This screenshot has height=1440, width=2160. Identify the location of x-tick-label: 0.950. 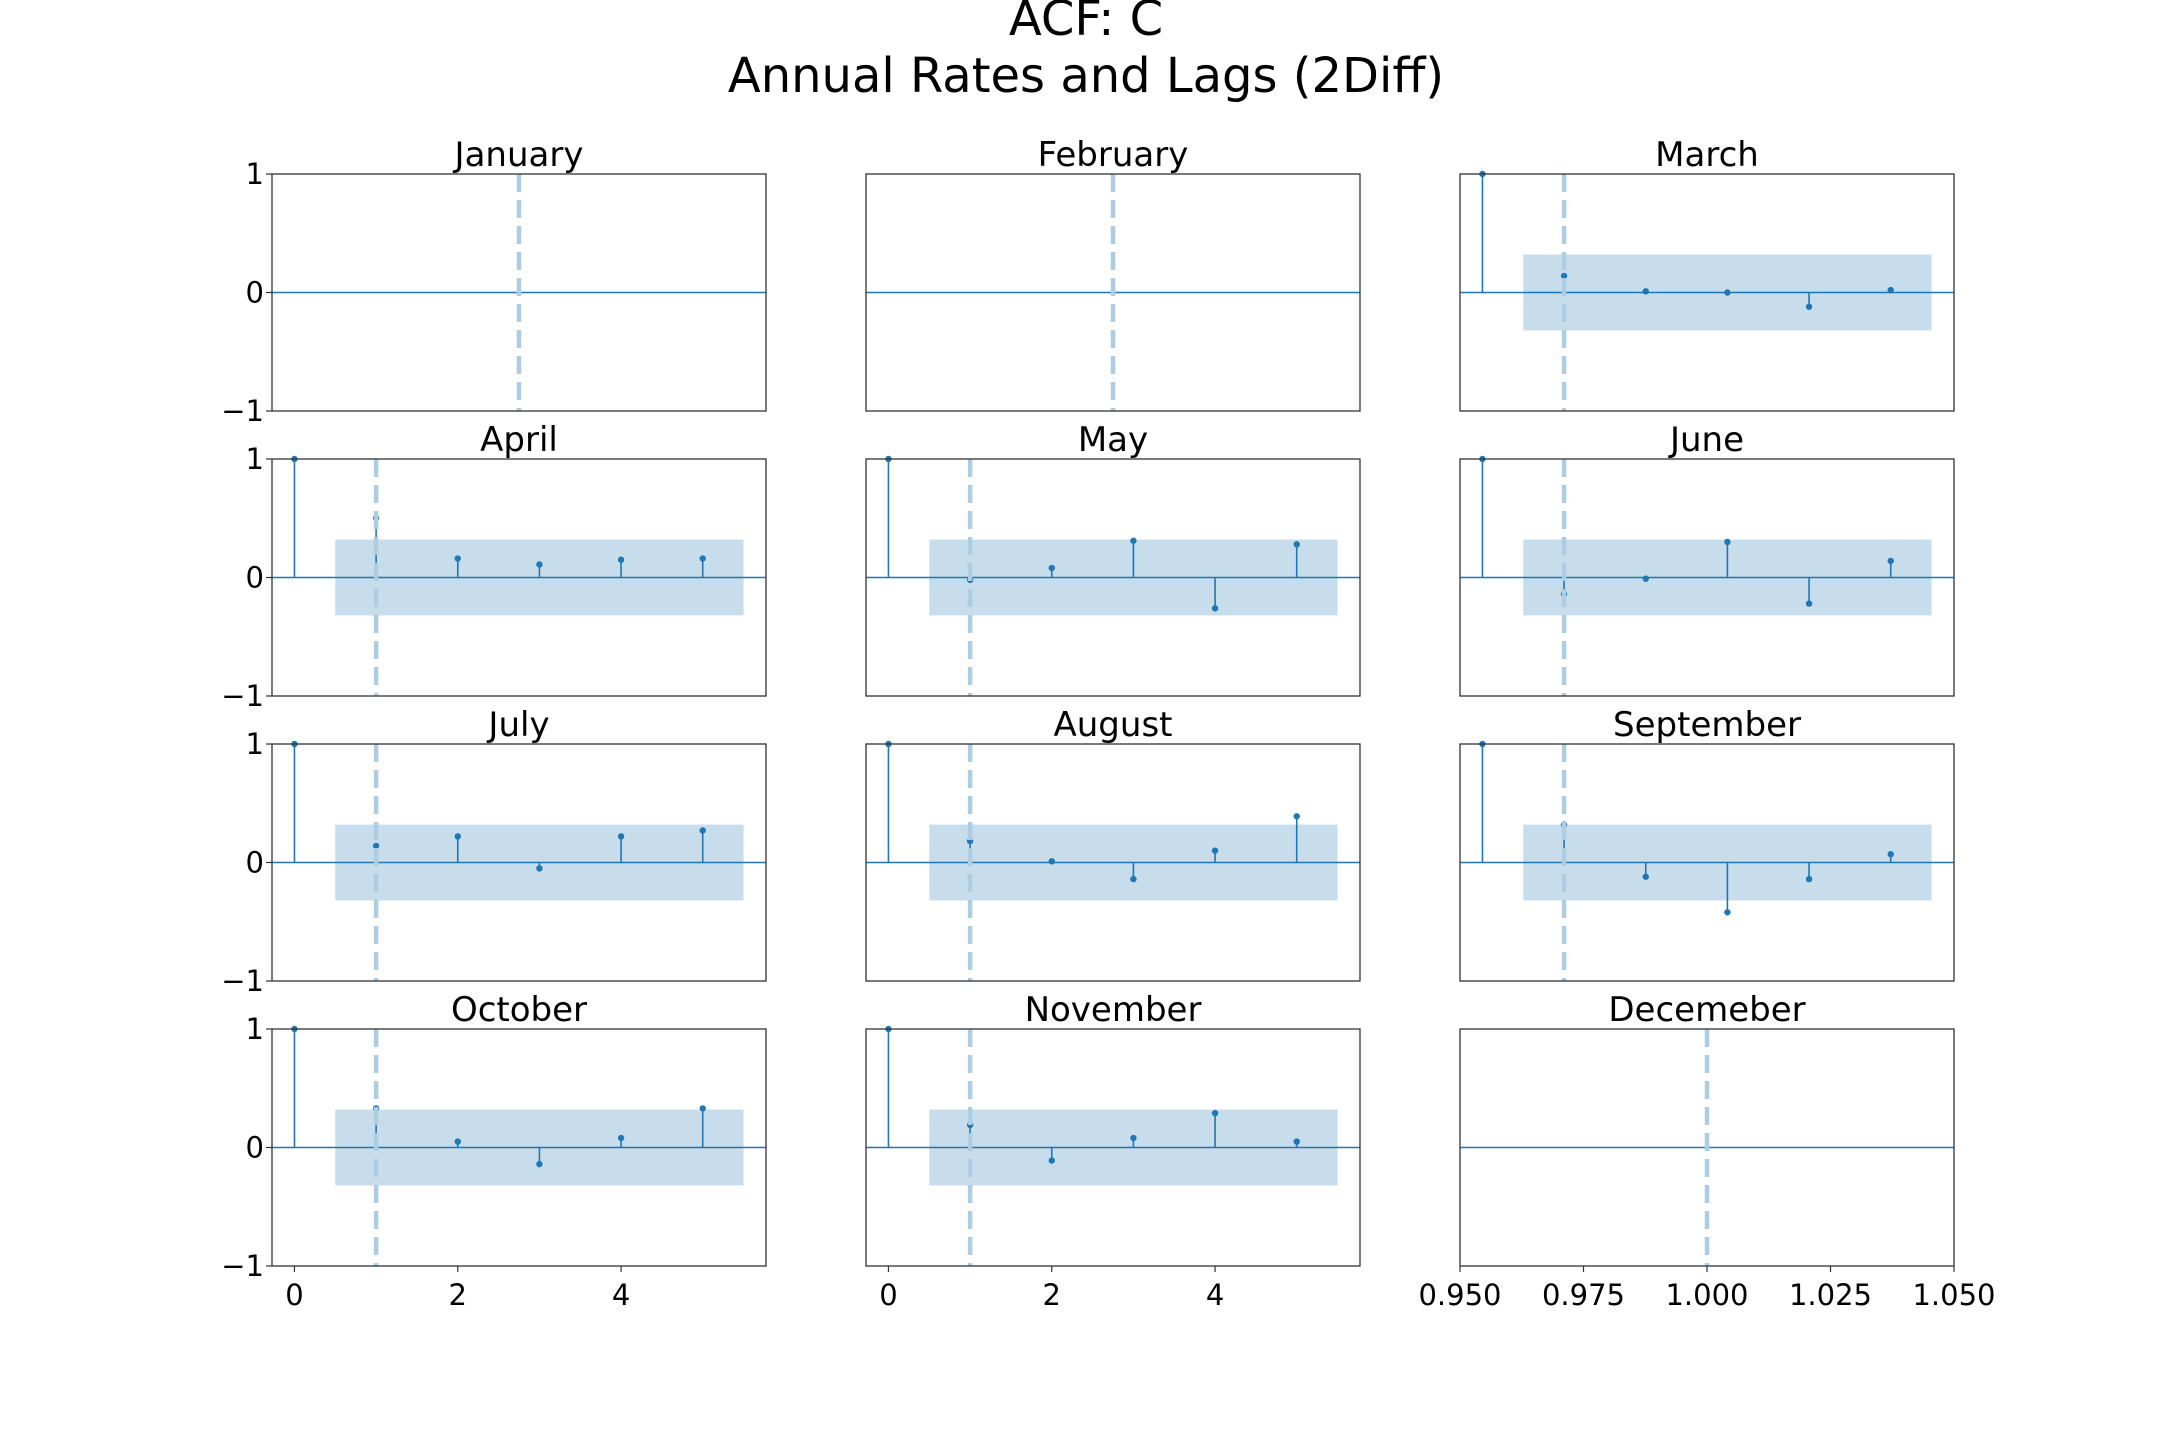
(1459, 1295).